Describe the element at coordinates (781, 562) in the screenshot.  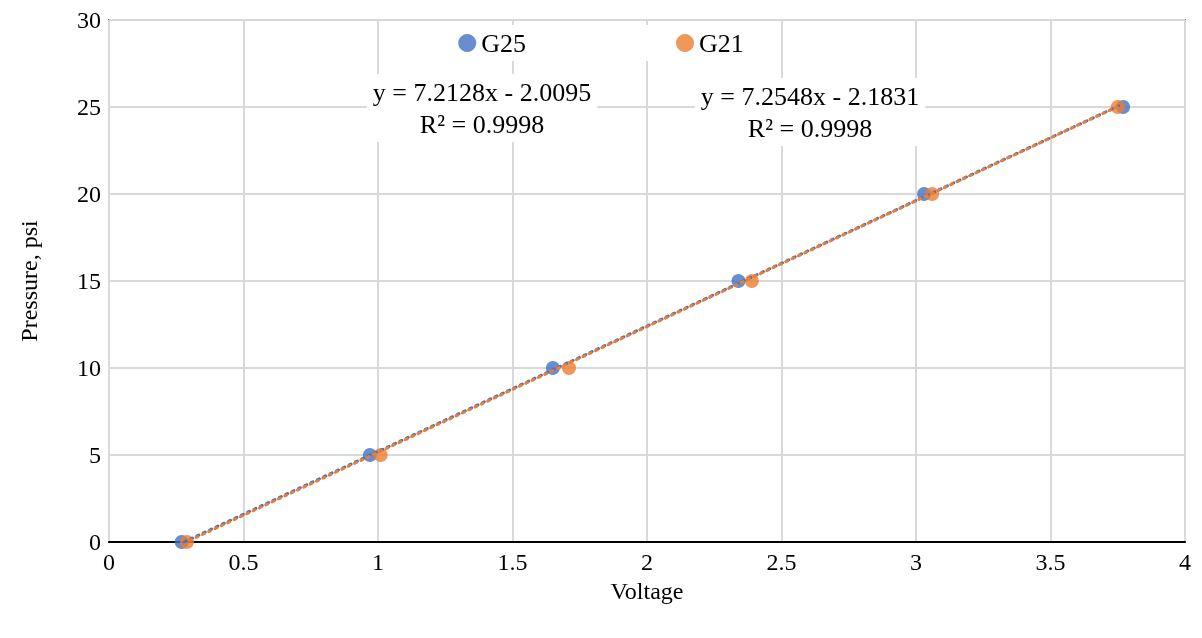
I see `x-tick-label: 2.5` at that location.